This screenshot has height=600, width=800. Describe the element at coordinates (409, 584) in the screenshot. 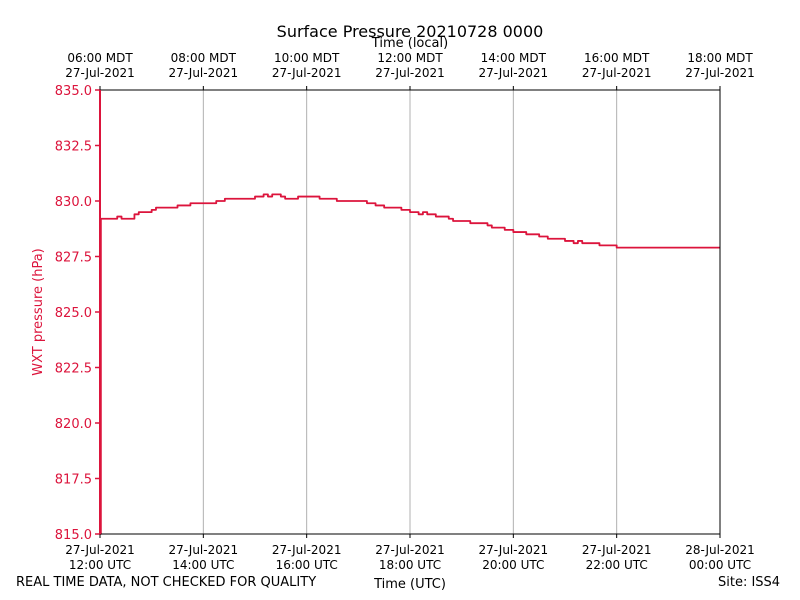

I see `bottom-x-axis-label: Time (UTC)` at that location.